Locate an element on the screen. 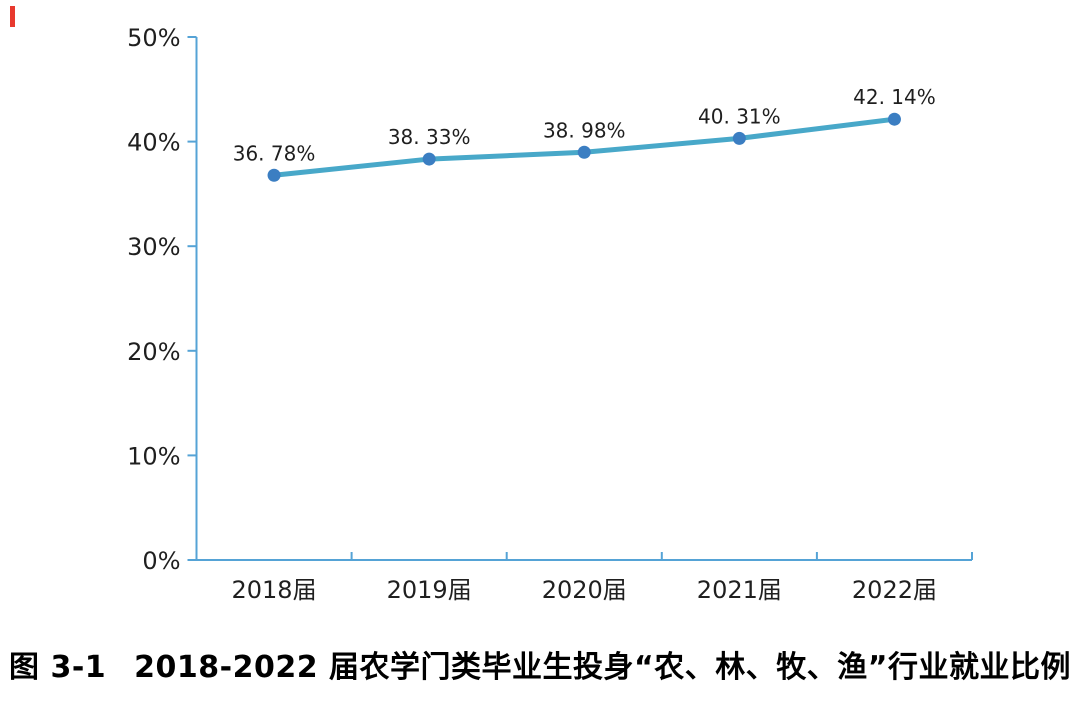  y-axis-tick-label: 50% is located at coordinates (153, 38).